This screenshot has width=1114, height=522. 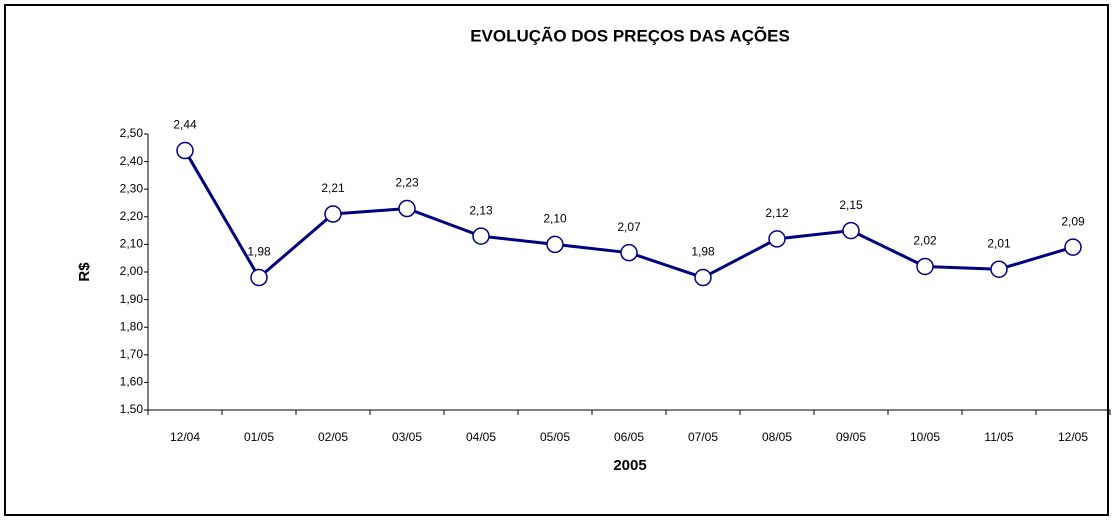 What do you see at coordinates (925, 437) in the screenshot?
I see `x-tick-label: 10/05` at bounding box center [925, 437].